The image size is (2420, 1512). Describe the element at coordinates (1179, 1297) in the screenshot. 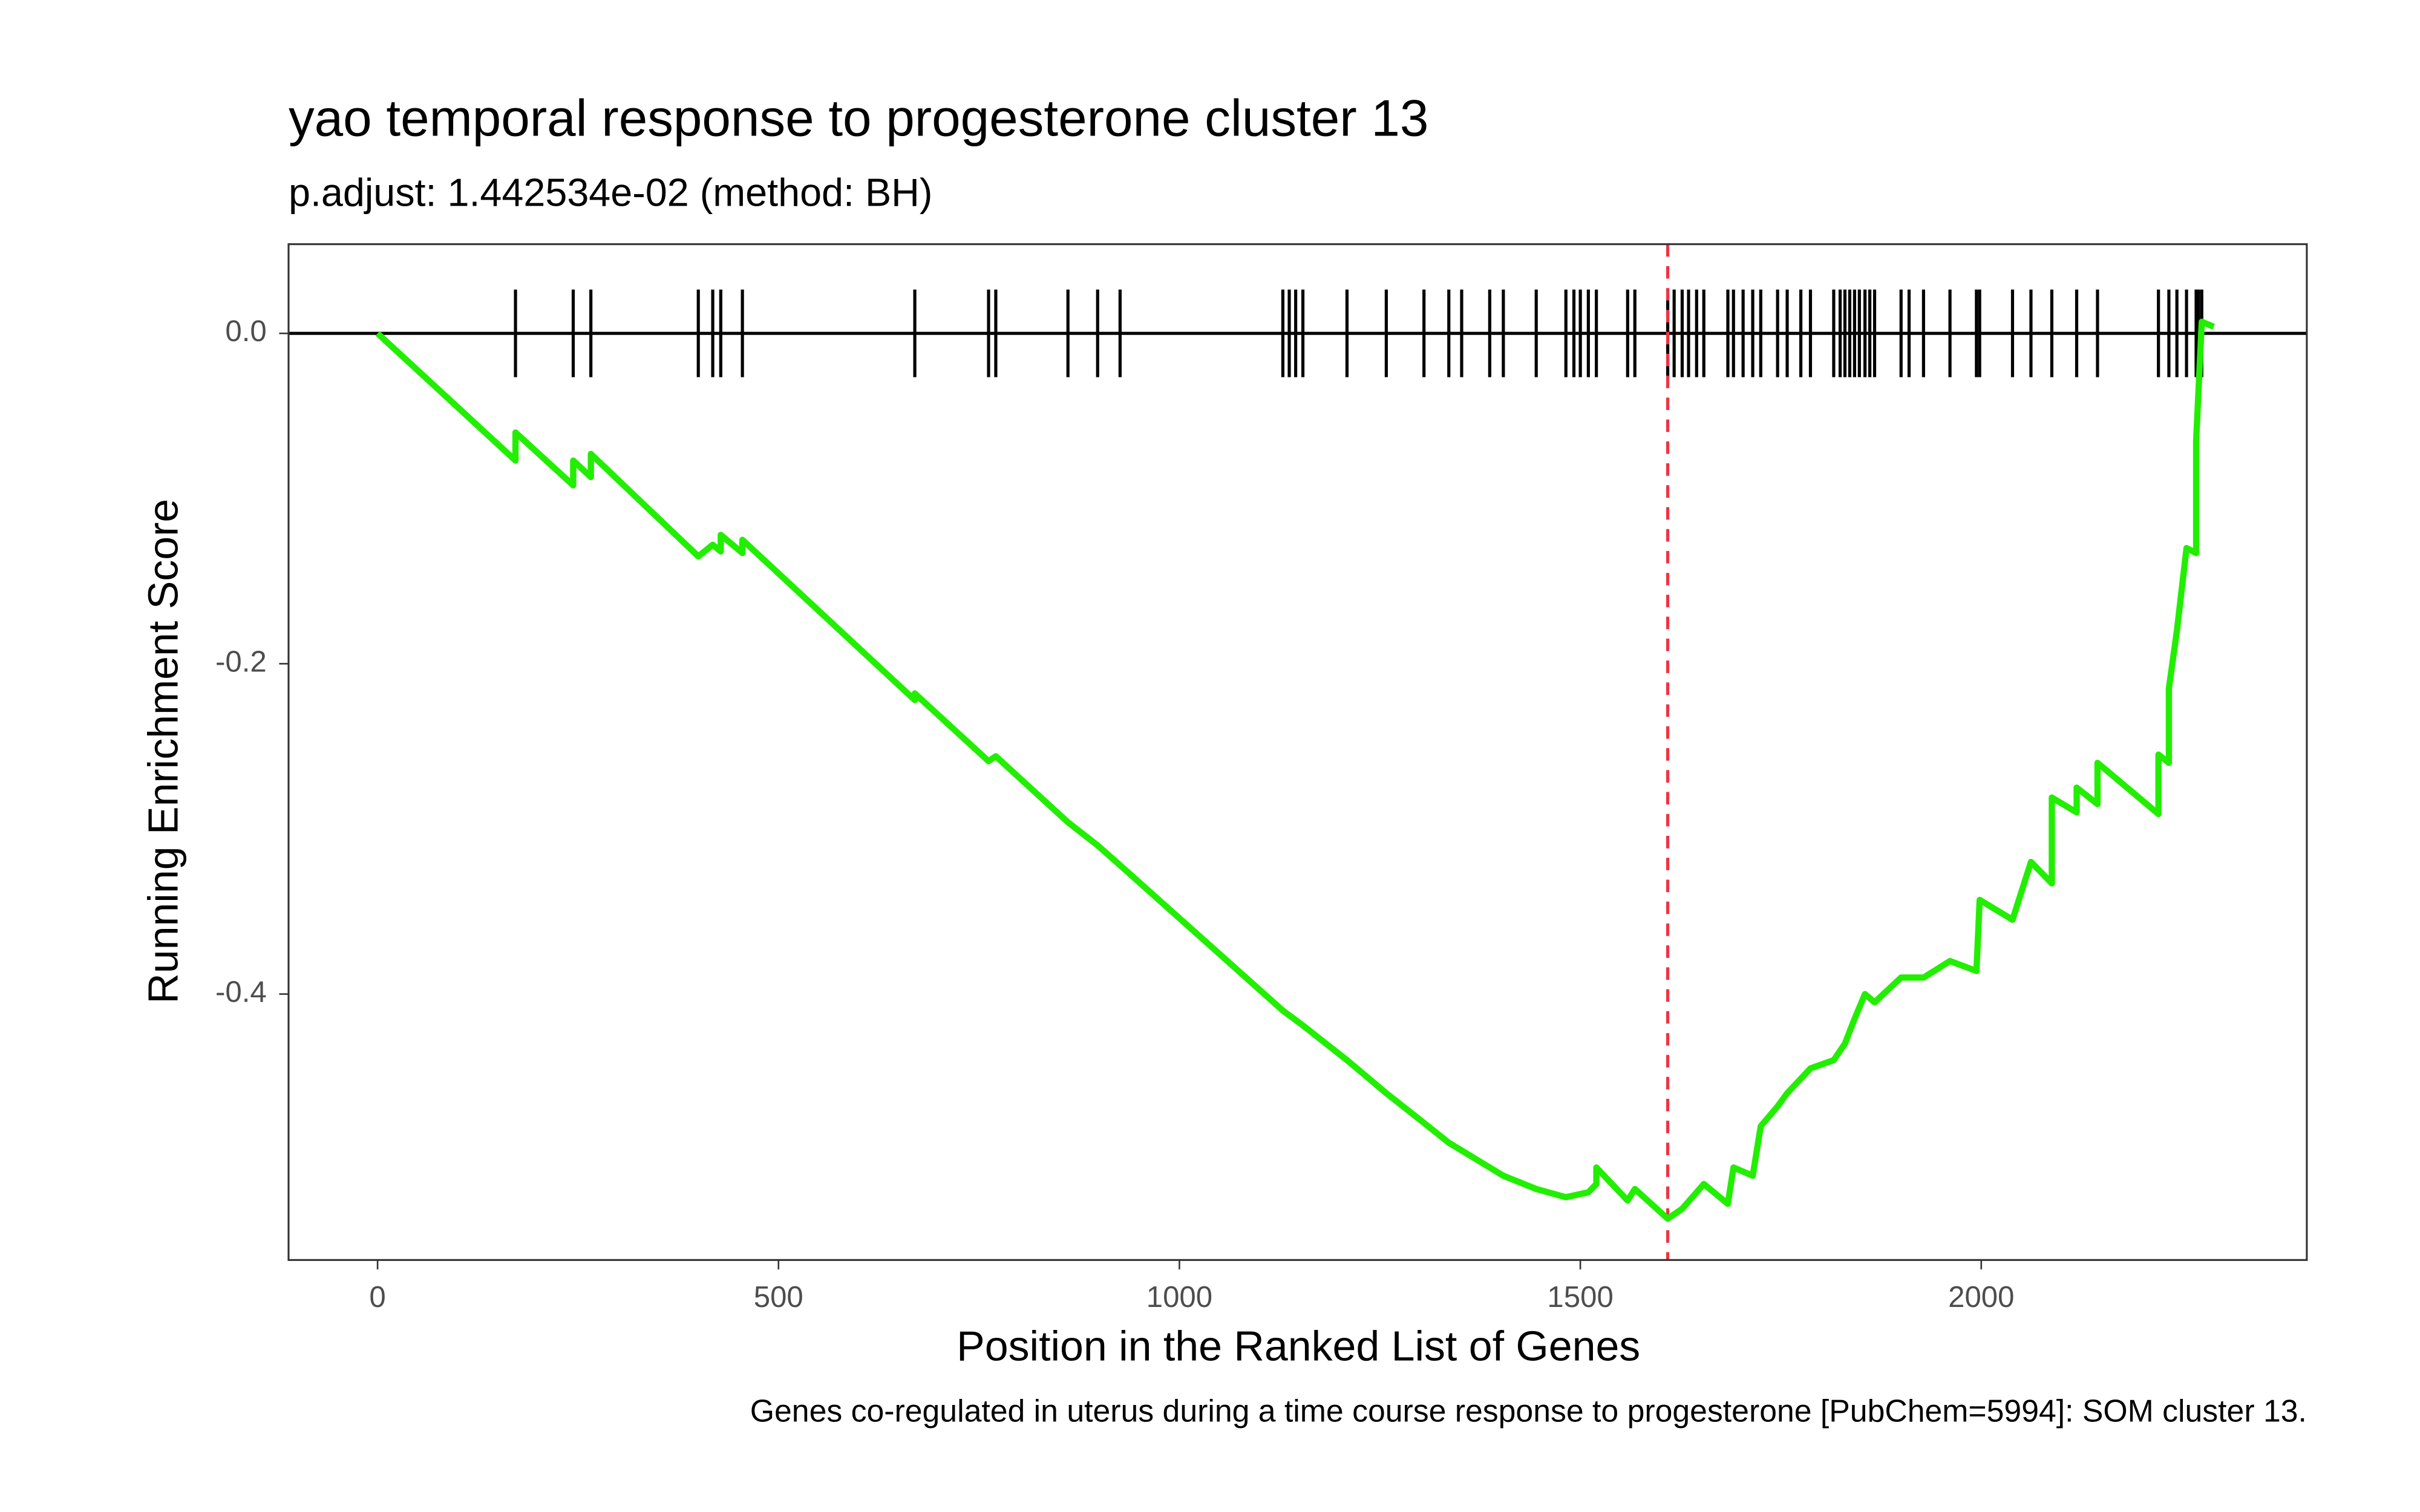

I see `x-tick-label: 1000` at that location.